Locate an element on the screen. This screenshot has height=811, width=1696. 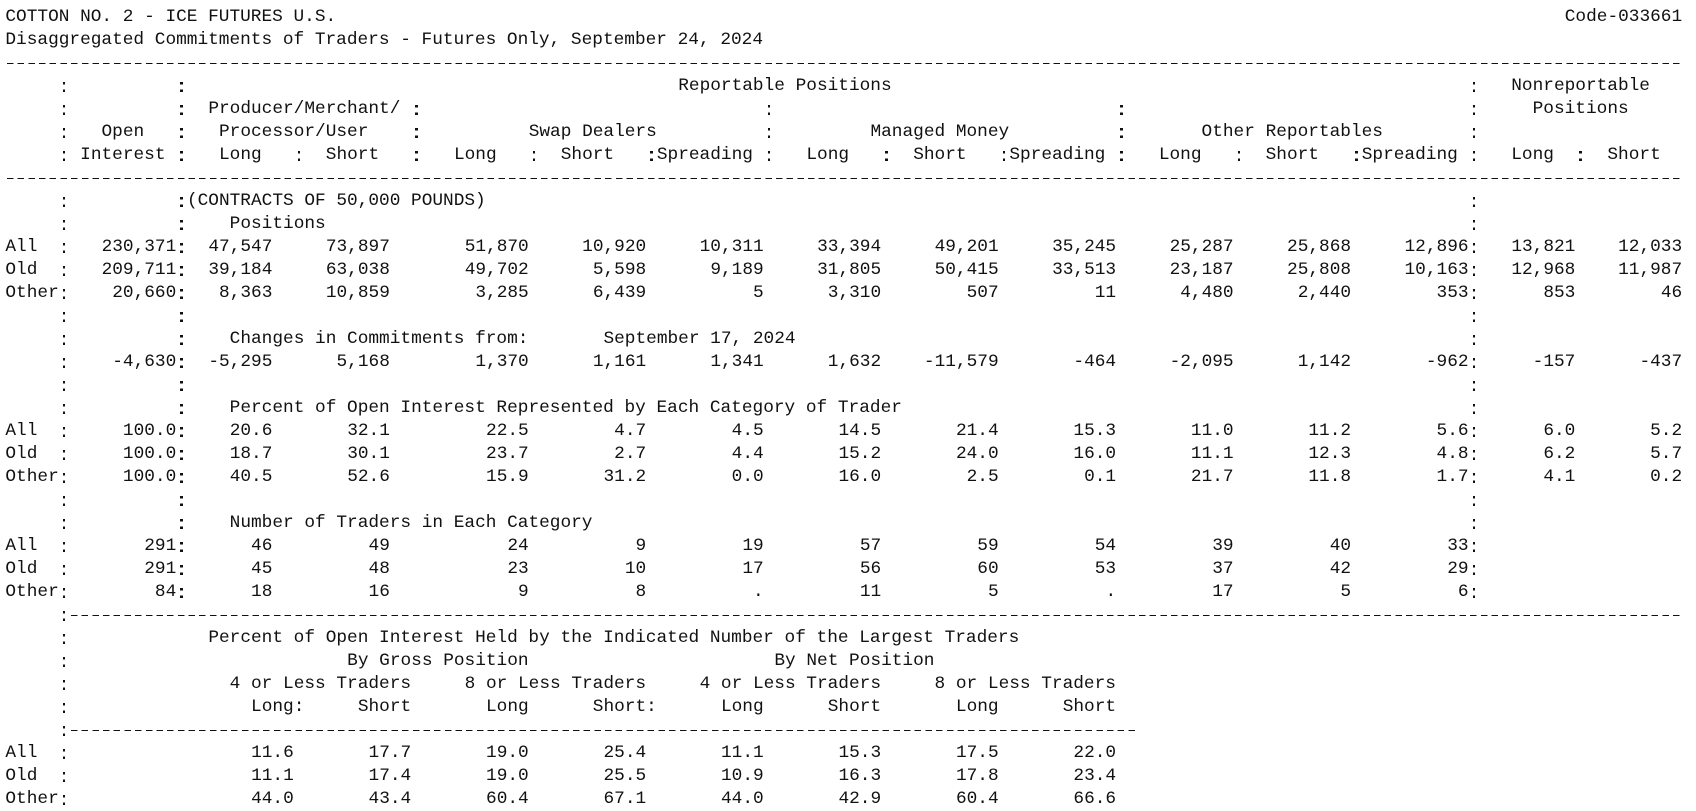
cell: -437 is located at coordinates (1661, 361).